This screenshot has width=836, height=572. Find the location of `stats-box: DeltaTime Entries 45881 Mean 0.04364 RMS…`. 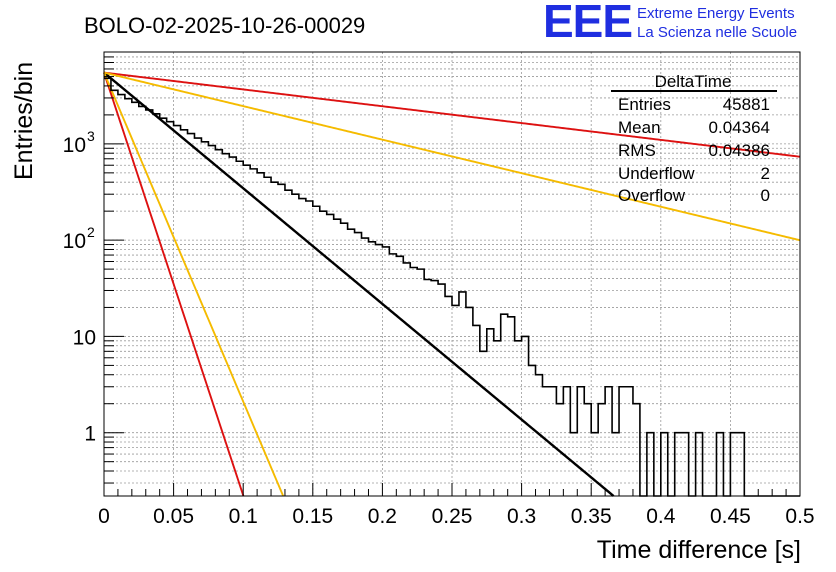

stats-box: DeltaTime Entries 45881 Mean 0.04364 RMS… is located at coordinates (694, 138).